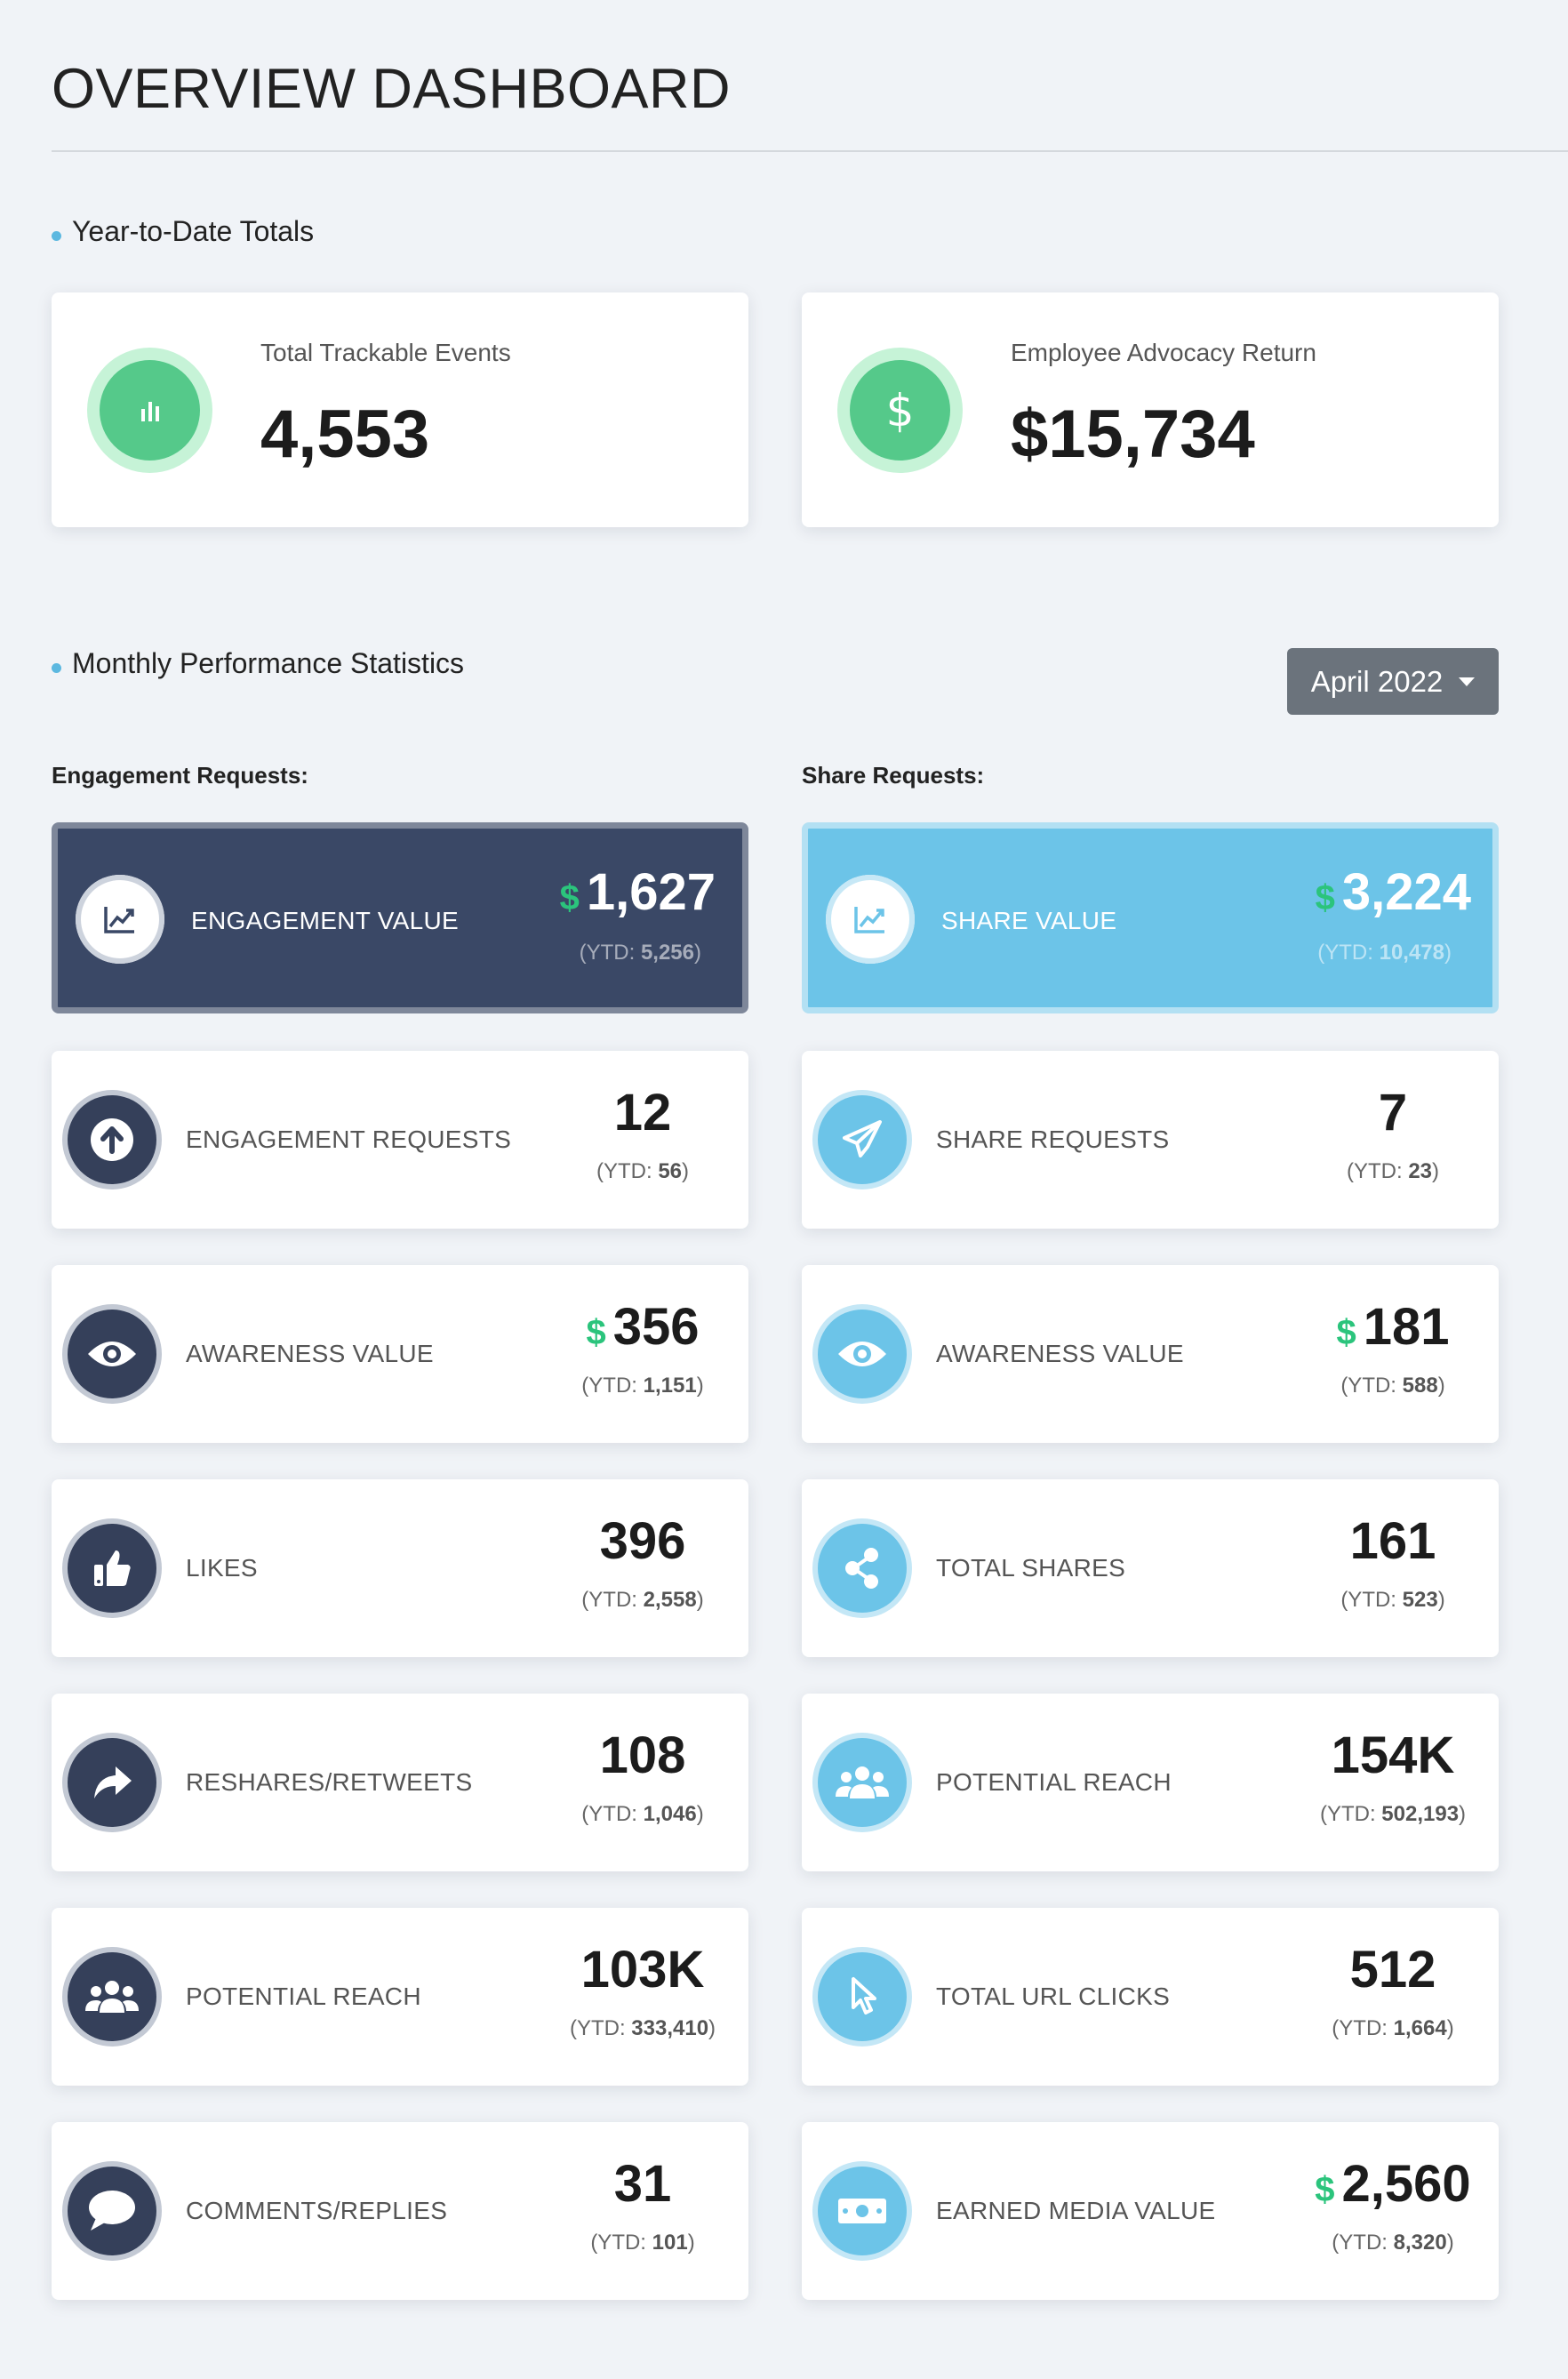 The image size is (1568, 2379). Describe the element at coordinates (345, 434) in the screenshot. I see `ytd-value: 4,553` at that location.